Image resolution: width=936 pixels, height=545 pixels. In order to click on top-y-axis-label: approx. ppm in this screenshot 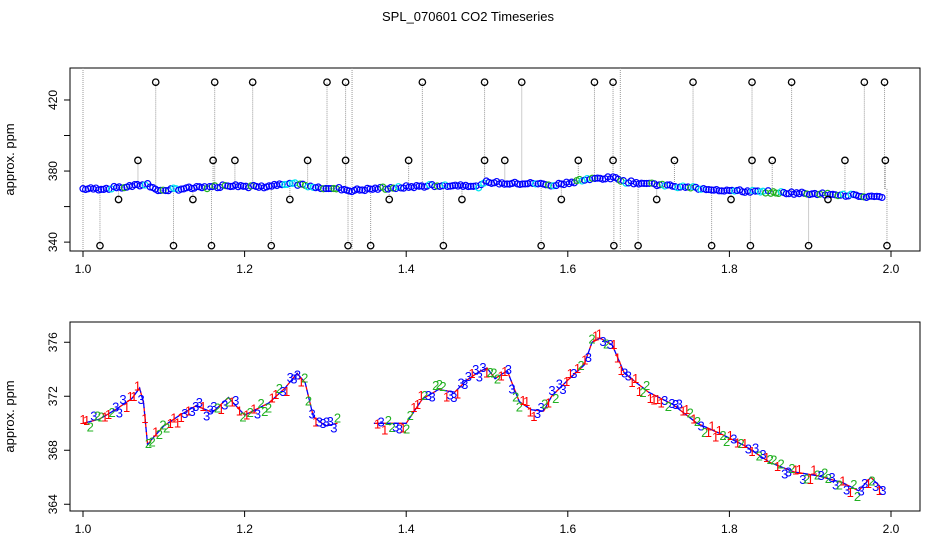, I will do `click(9, 159)`.